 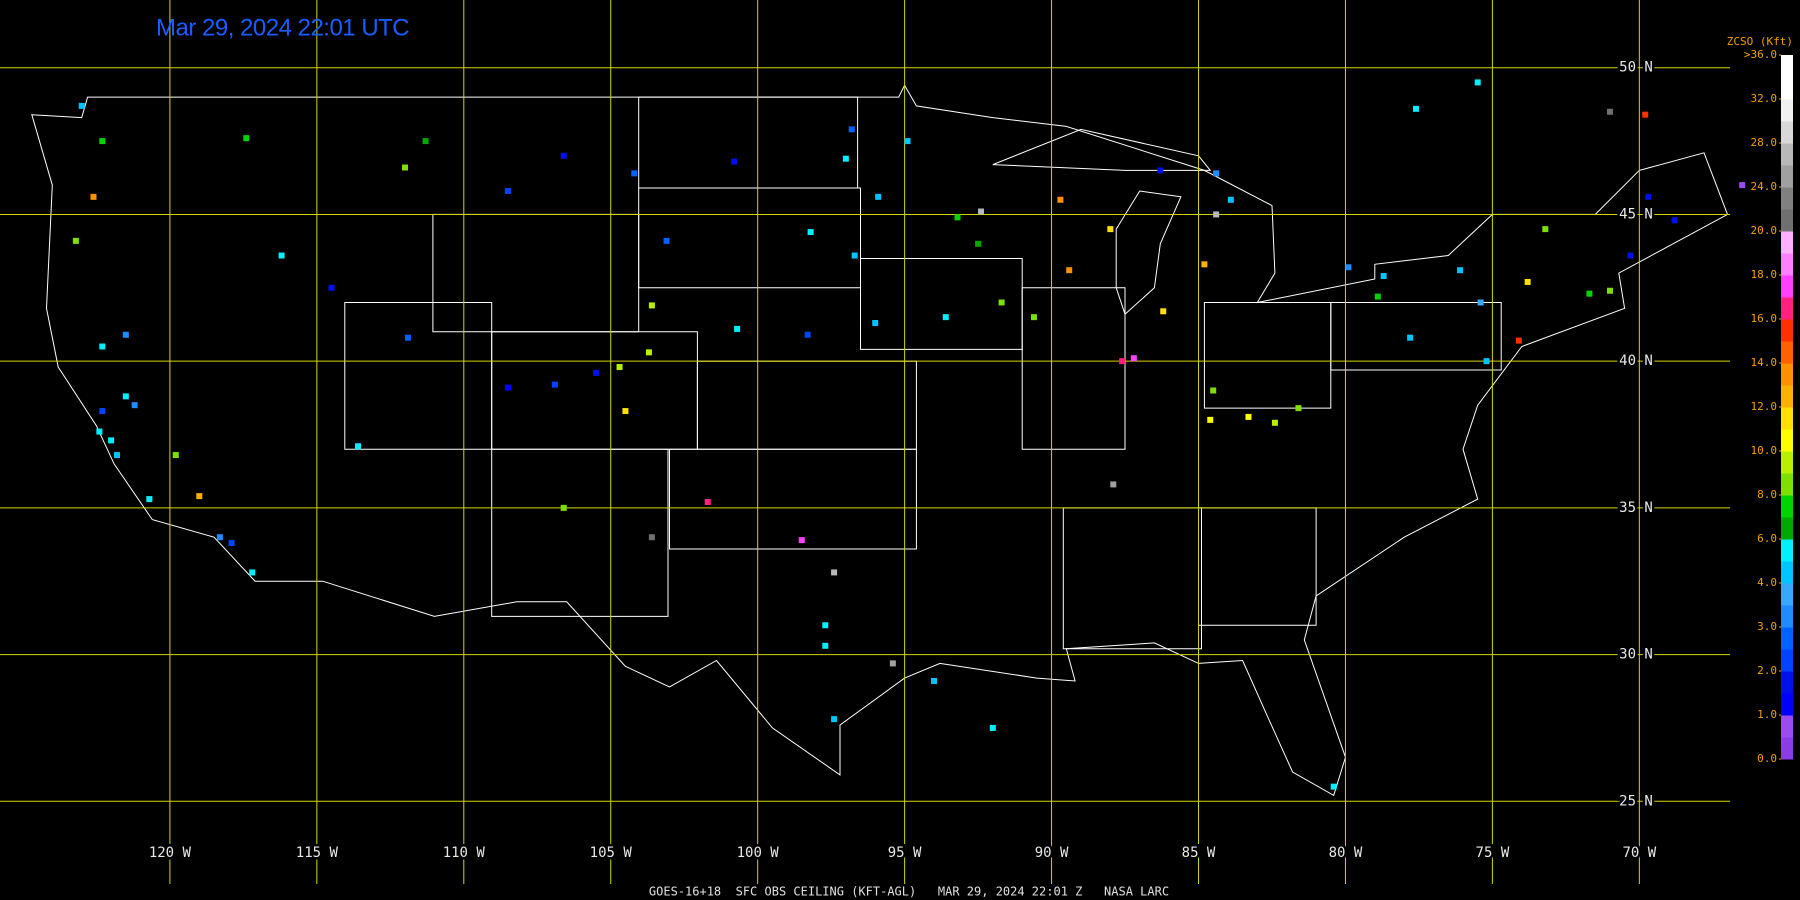 What do you see at coordinates (1346, 853) in the screenshot?
I see `longitude-label: 80 W` at bounding box center [1346, 853].